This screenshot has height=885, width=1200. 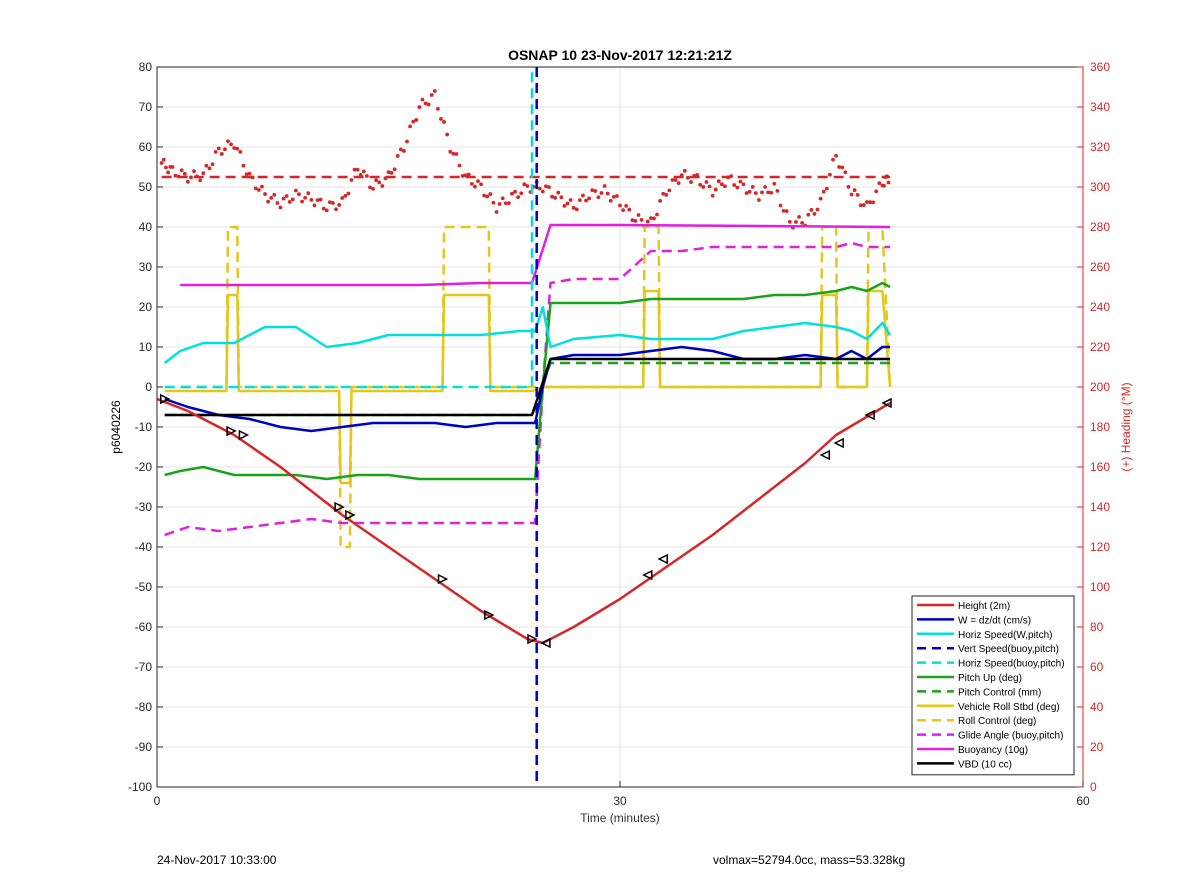 I want to click on legend-label: Roll Control (deg), so click(x=997, y=721).